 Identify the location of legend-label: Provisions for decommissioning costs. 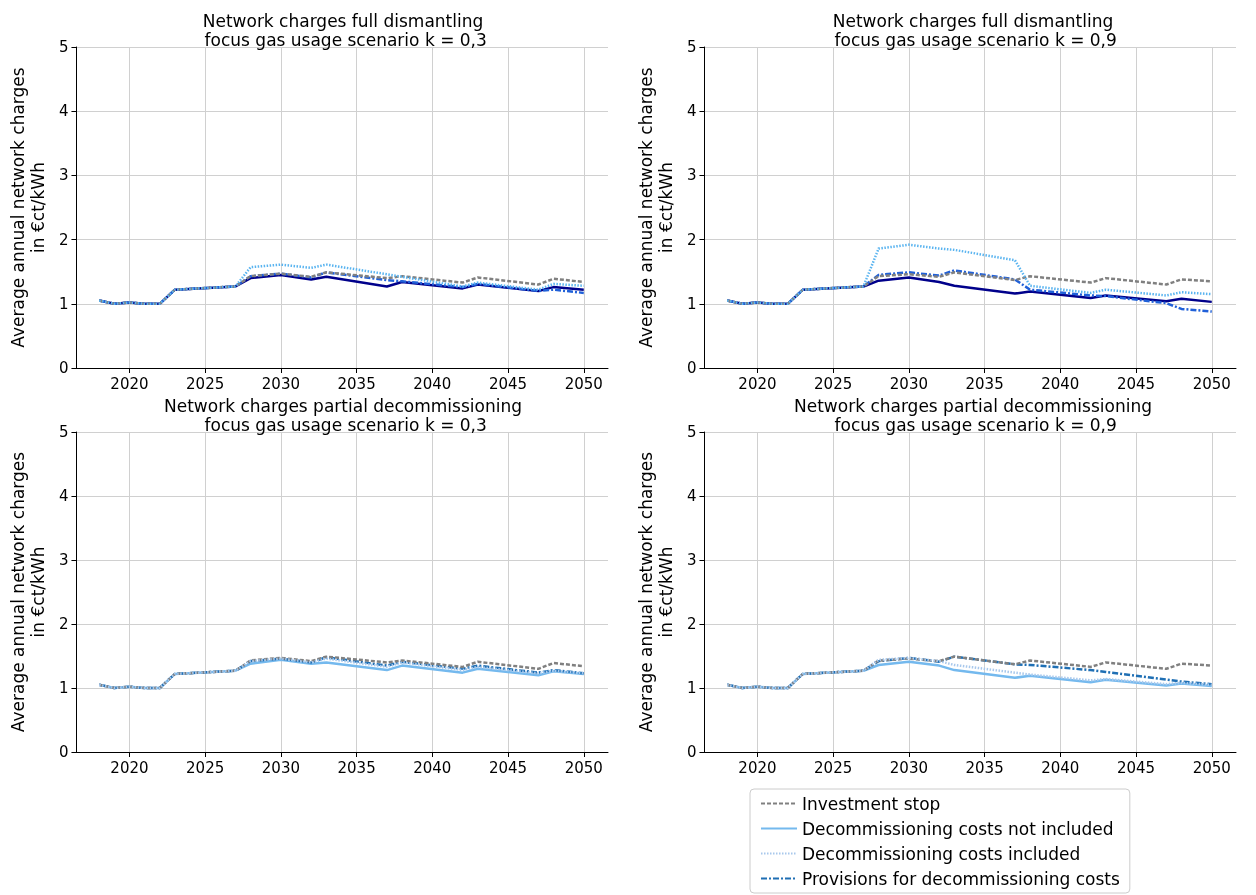
(961, 878).